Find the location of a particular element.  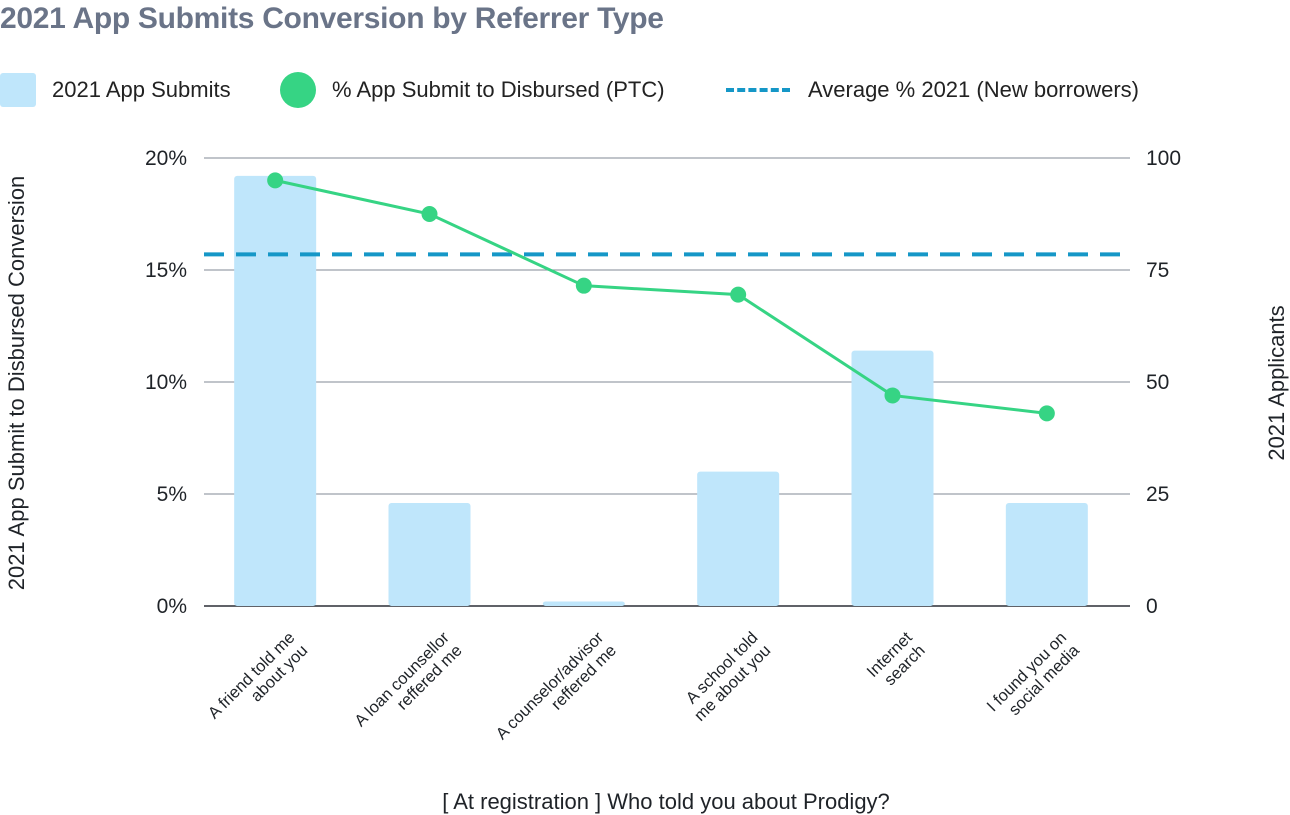

legend-label-average: Average % 2021 (New borrowers) is located at coordinates (973, 89).